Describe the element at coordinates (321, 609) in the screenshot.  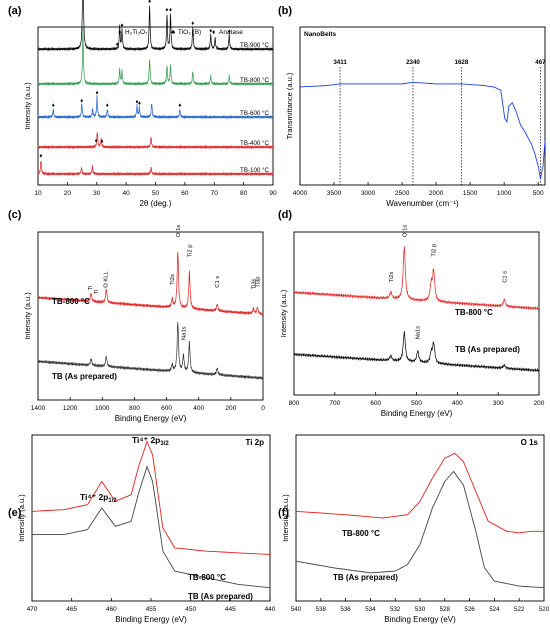
I see `x-tick-label: 538` at that location.